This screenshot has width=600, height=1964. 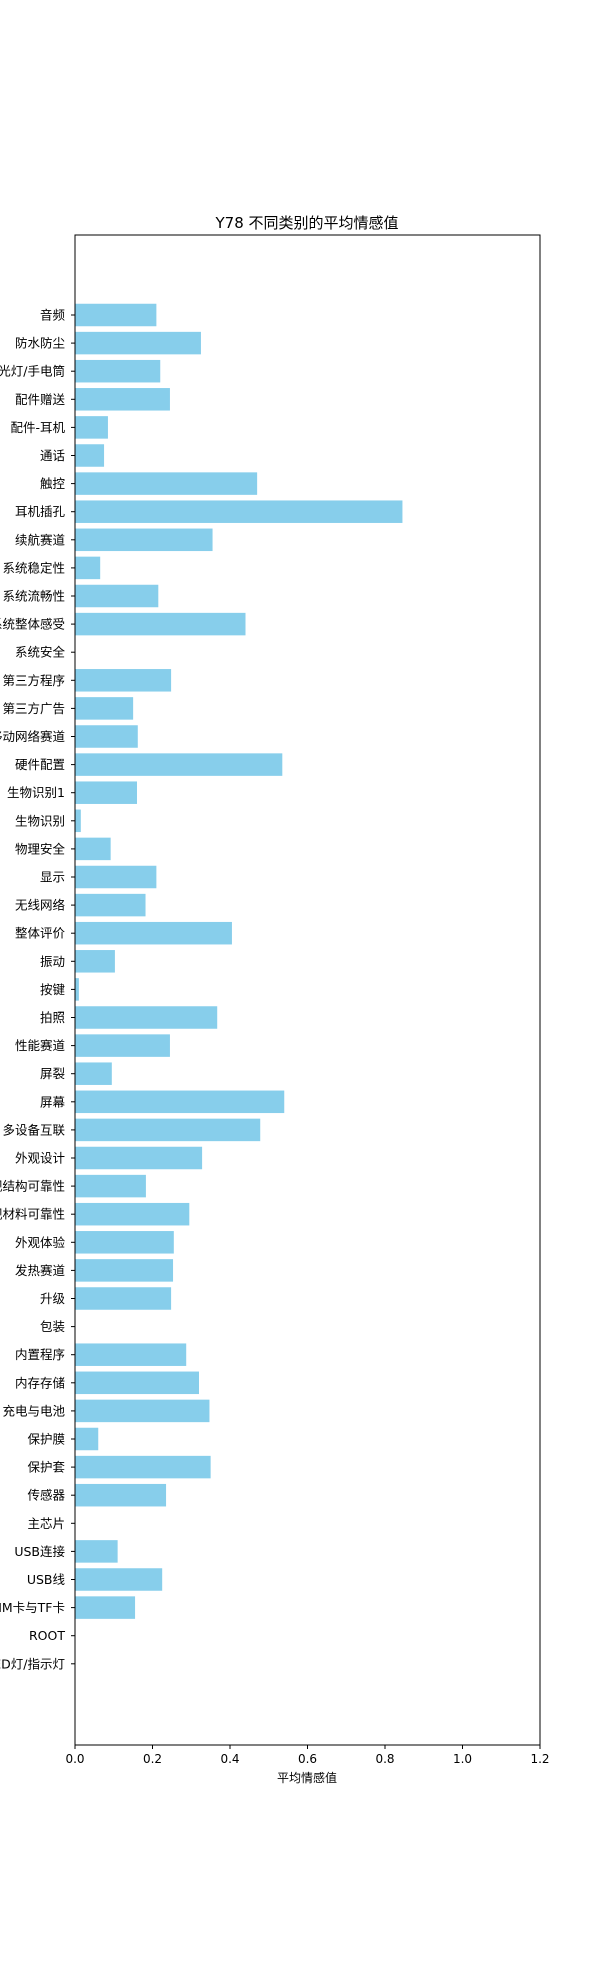 What do you see at coordinates (40, 1242) in the screenshot?
I see `y-tick-label: 外观体验` at bounding box center [40, 1242].